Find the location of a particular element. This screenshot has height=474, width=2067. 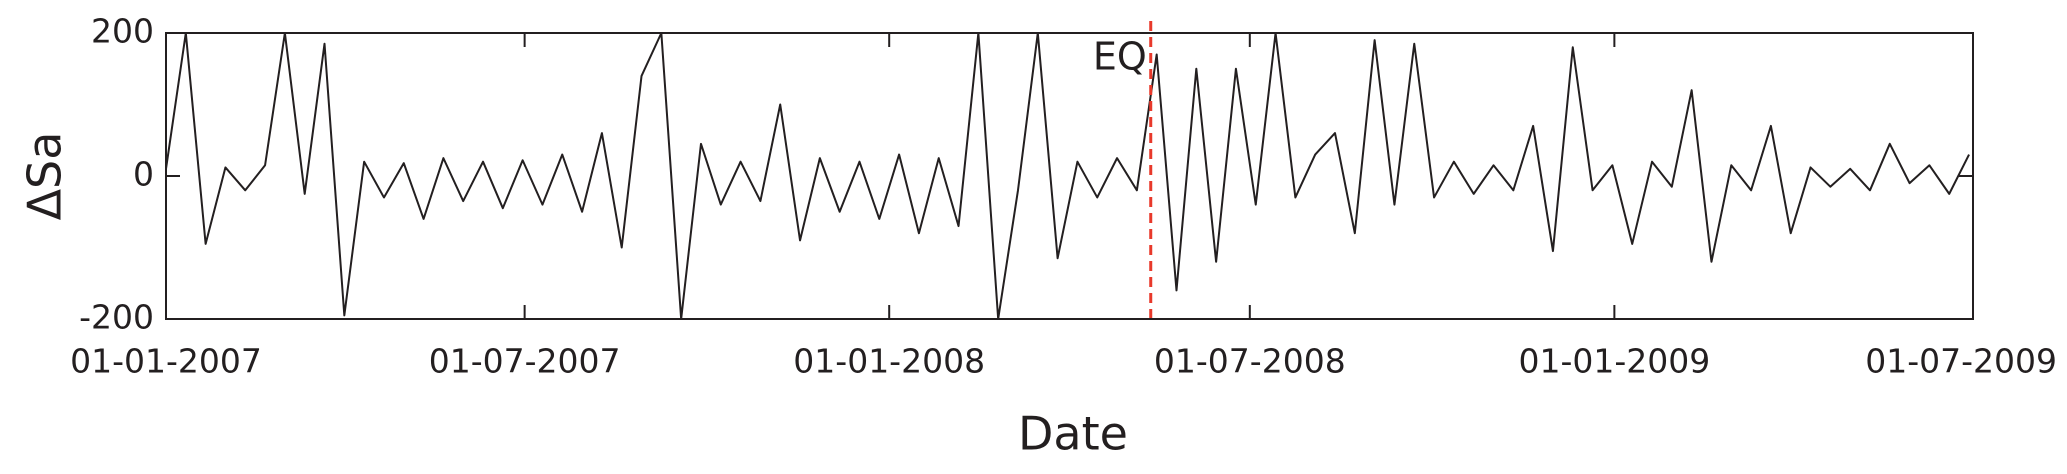

event-label: EQ is located at coordinates (1120, 57).